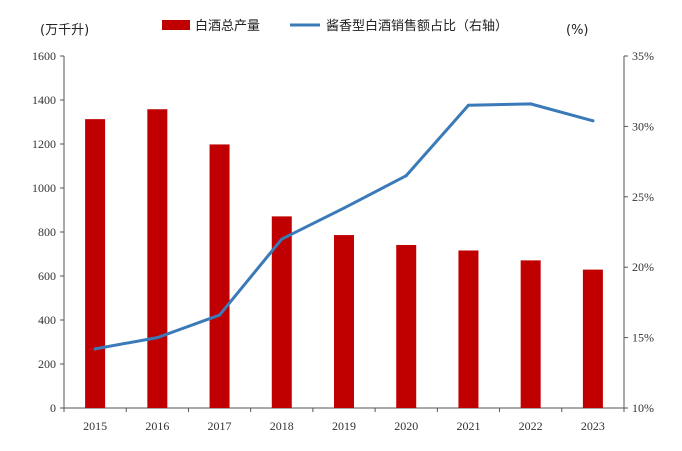 This screenshot has height=451, width=682. I want to click on left-tick-label: 1000, so click(44, 188).